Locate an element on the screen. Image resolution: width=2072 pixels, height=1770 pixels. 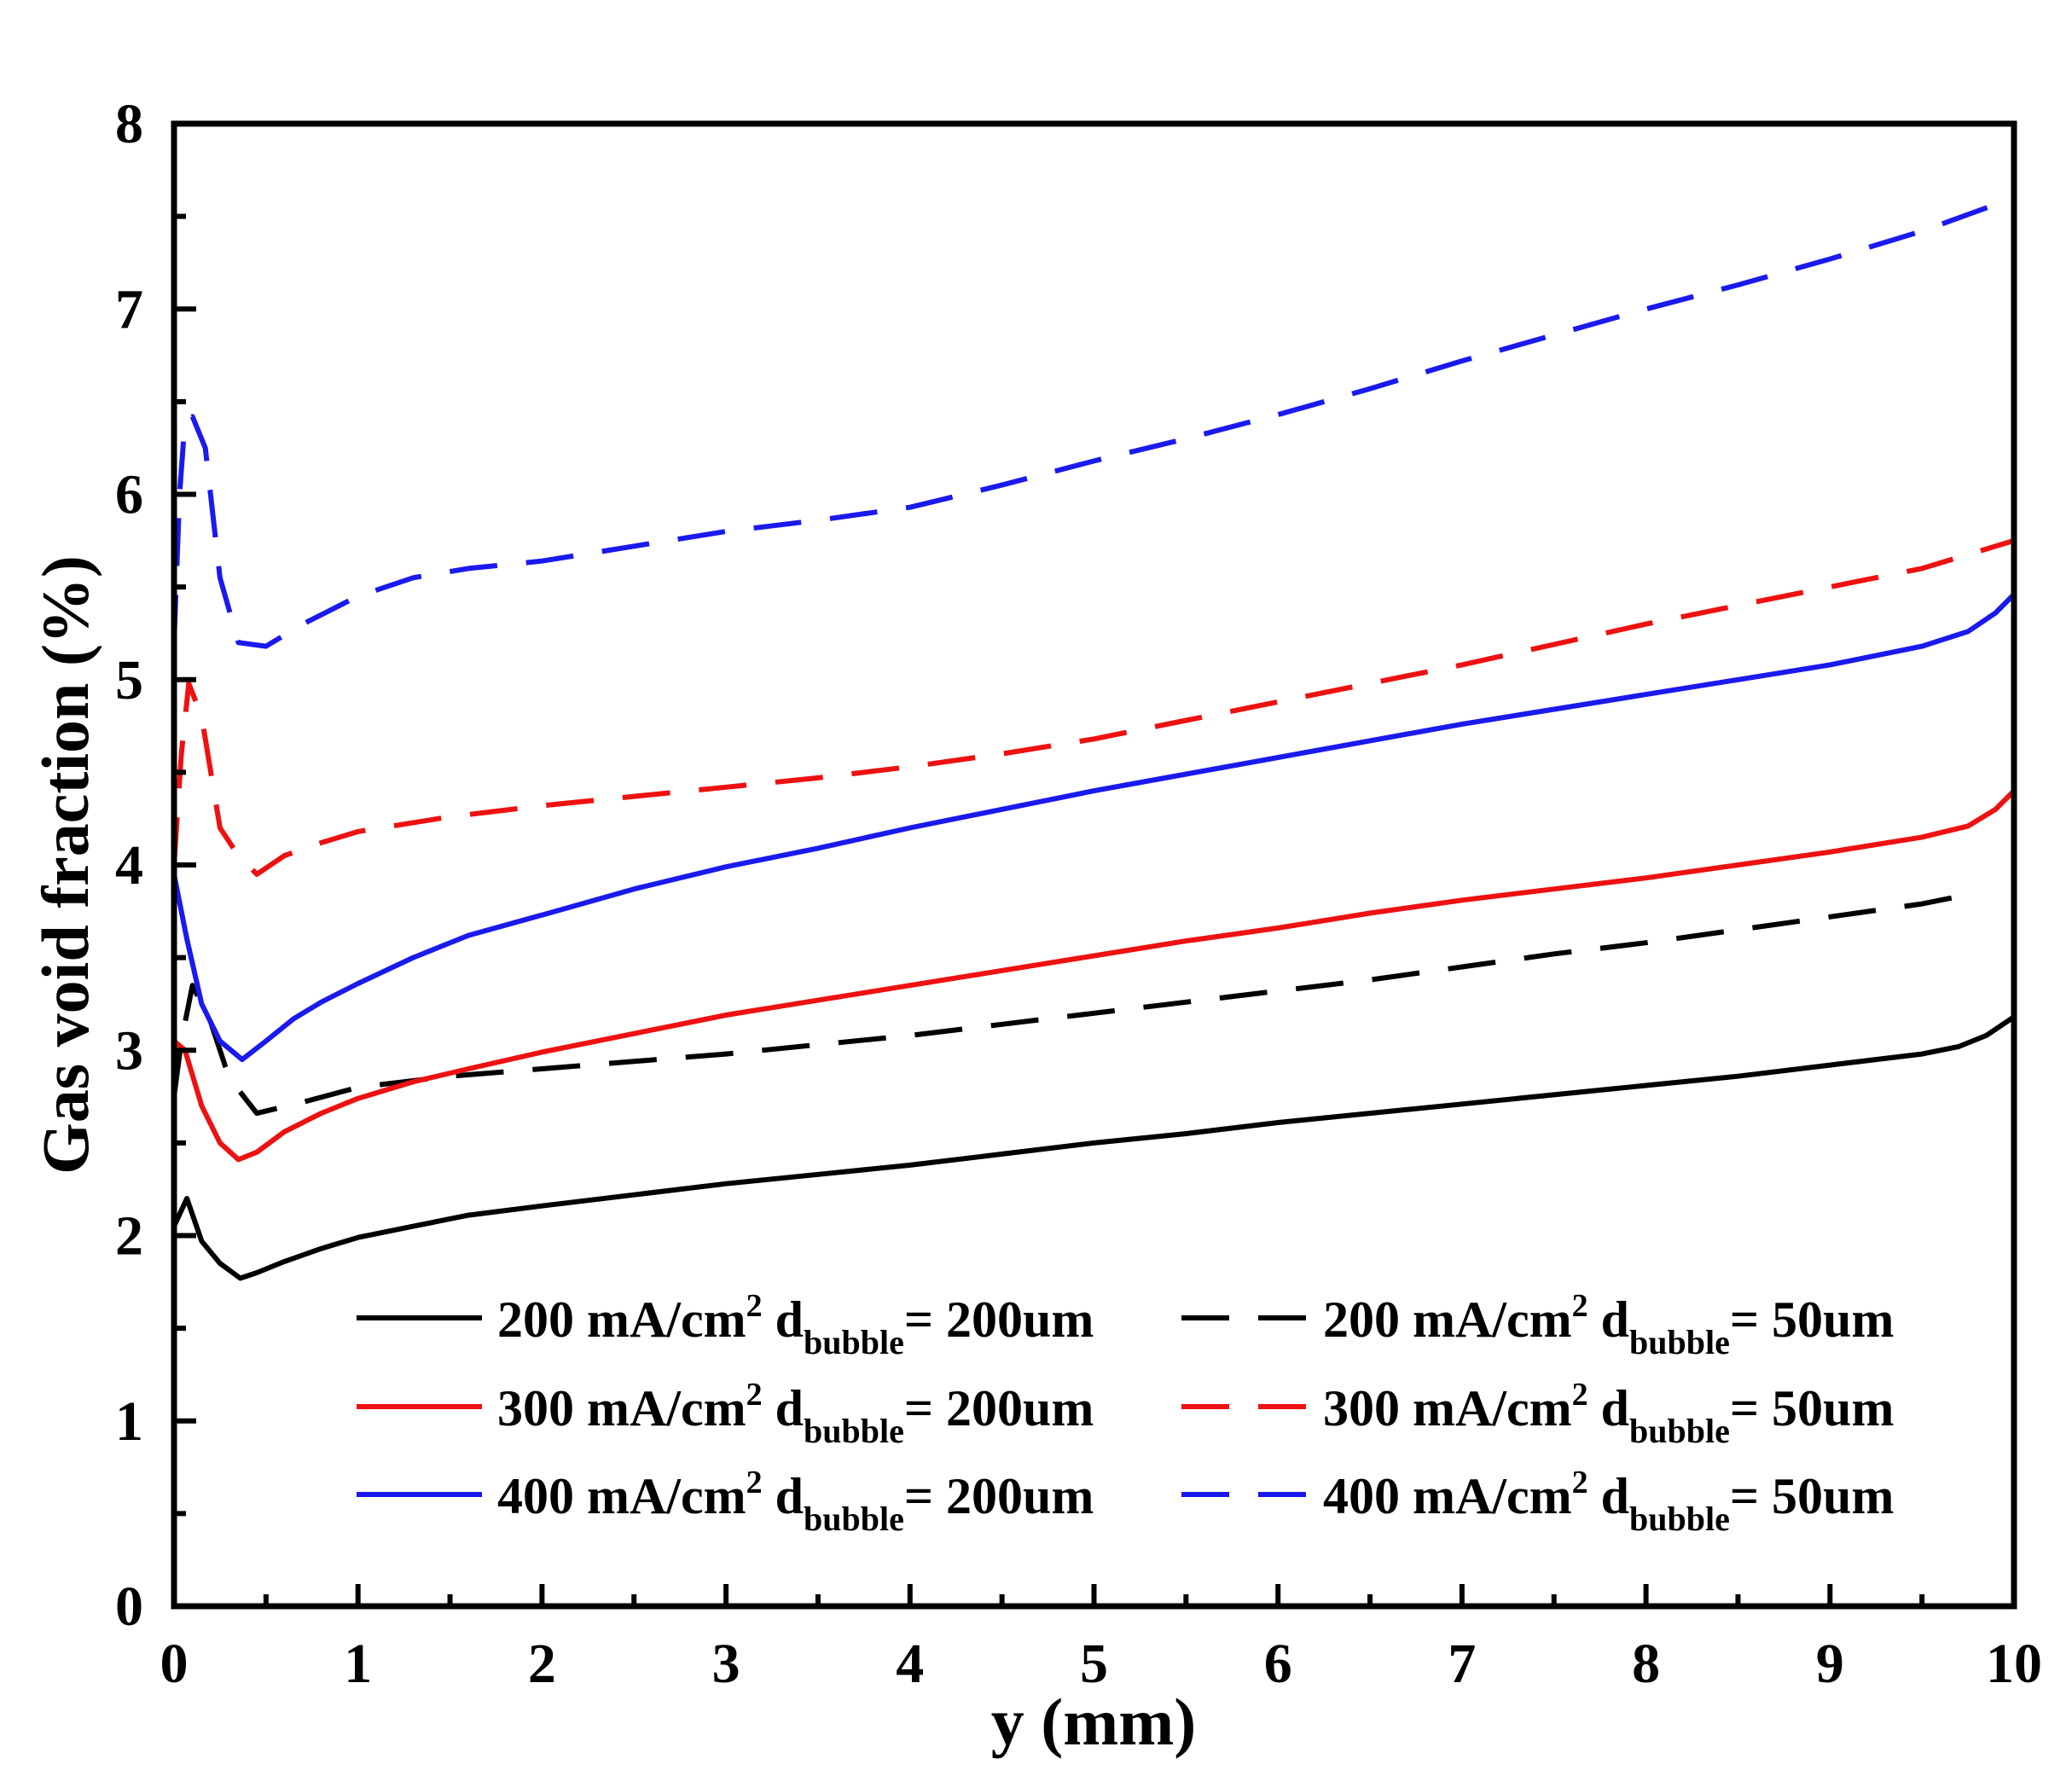
x-tick-label: 10 is located at coordinates (2014, 1664).